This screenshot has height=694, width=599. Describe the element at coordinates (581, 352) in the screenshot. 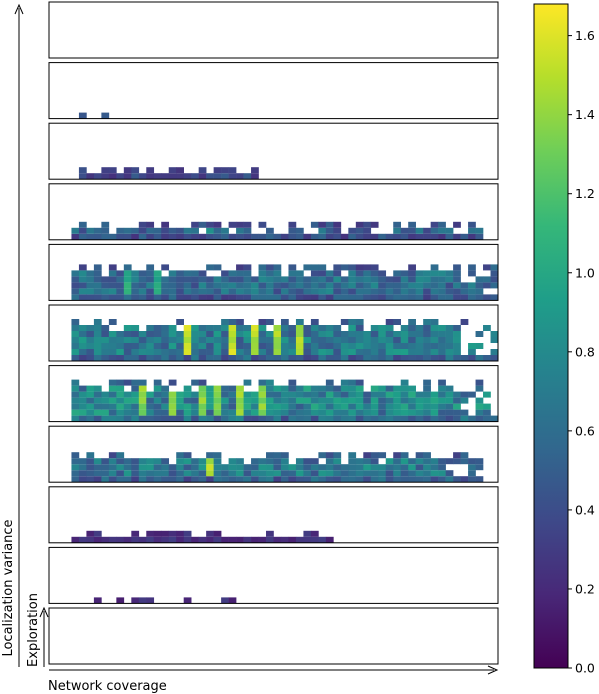

I see `colorbar-ticks: 0.0 0.2 0.4 0.6 0.8 1.0 1.2 1.4 1.6` at that location.